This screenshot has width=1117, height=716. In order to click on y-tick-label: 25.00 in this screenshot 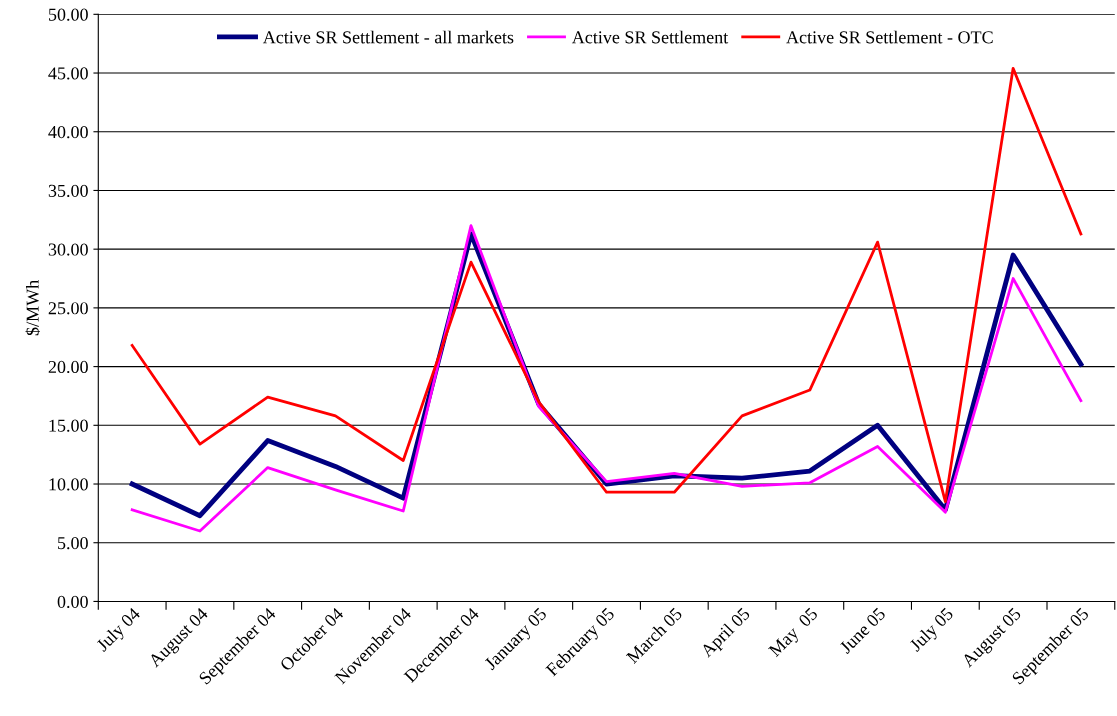, I will do `click(68, 308)`.